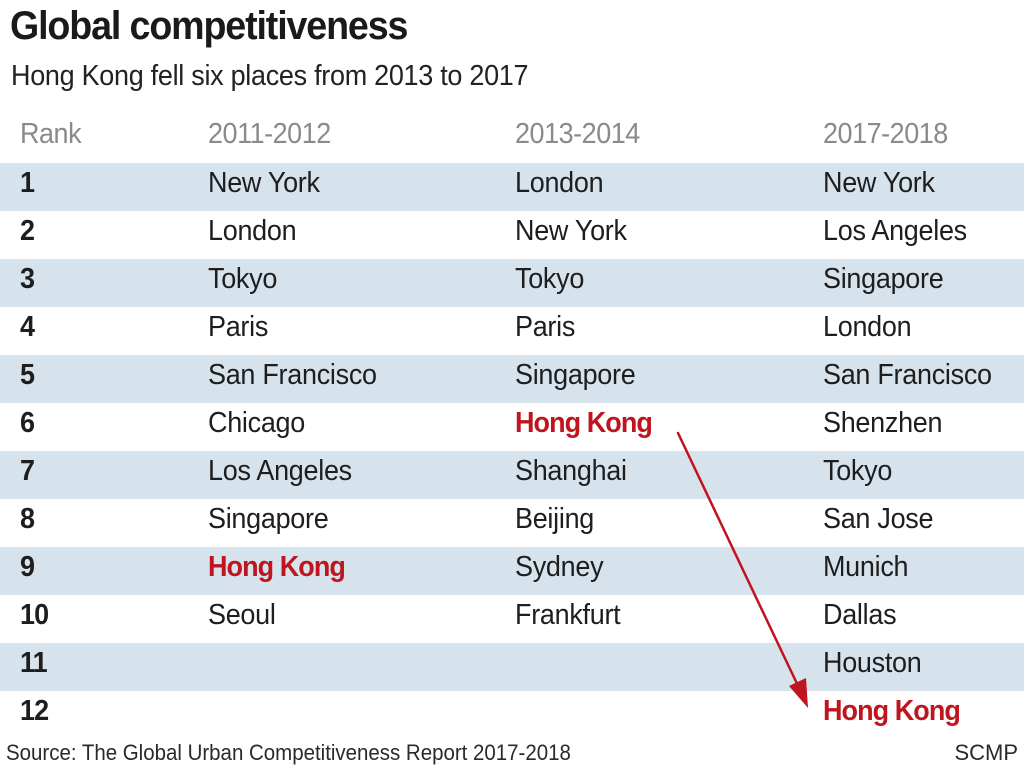 The image size is (1024, 778). Describe the element at coordinates (866, 567) in the screenshot. I see `city-cell: Munich` at that location.